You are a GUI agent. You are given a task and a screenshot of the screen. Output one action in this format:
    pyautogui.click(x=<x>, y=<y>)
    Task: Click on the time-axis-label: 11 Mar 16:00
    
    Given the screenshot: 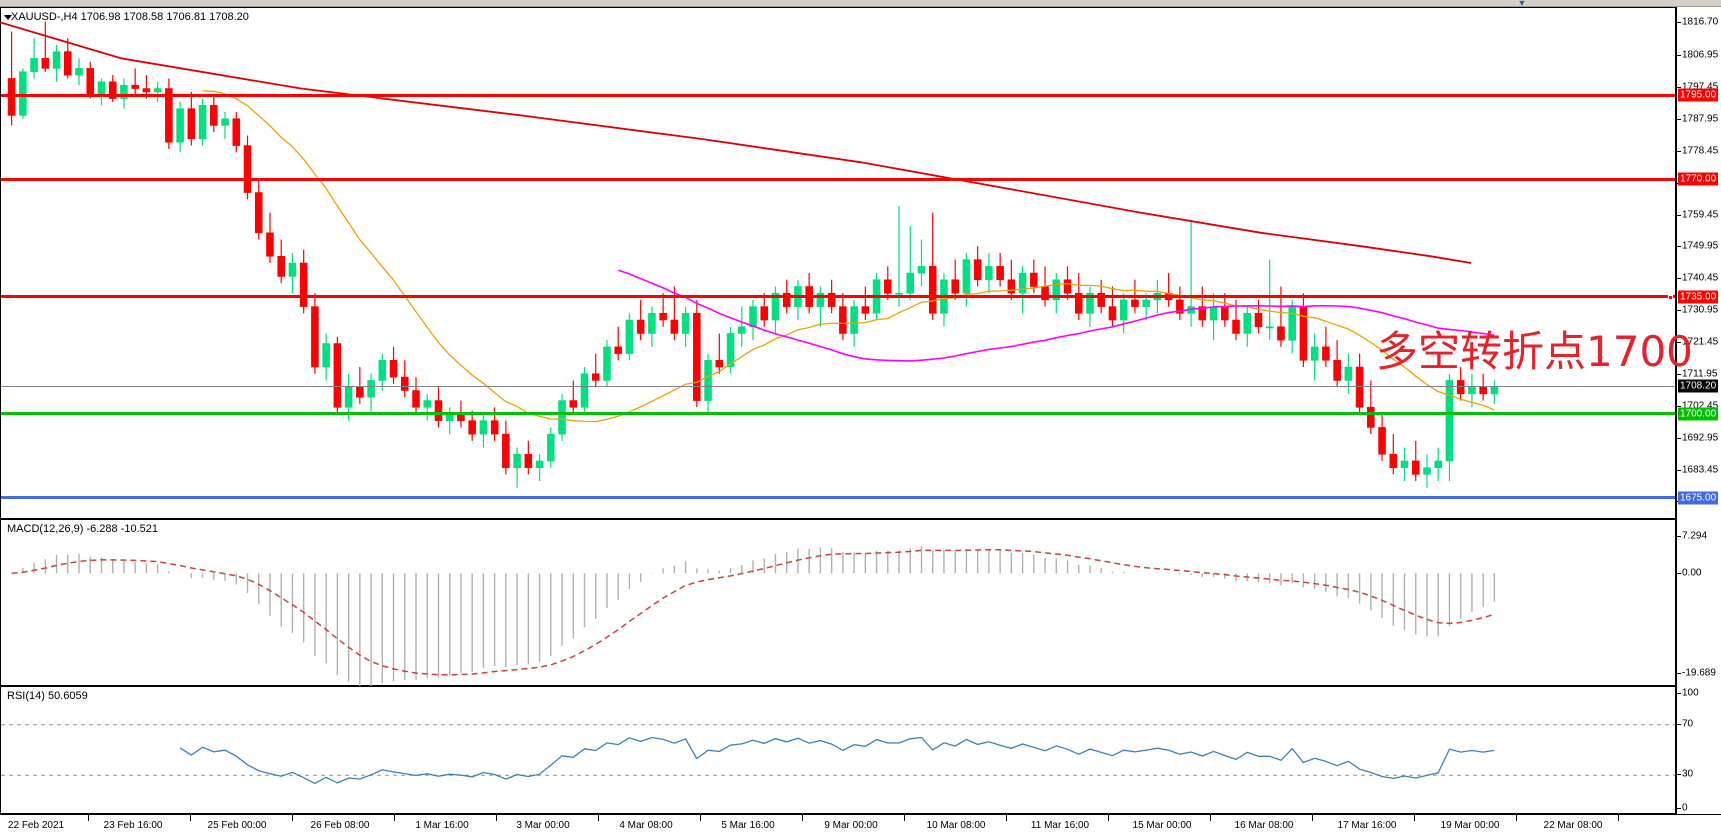 What is the action you would take?
    pyautogui.click(x=1060, y=825)
    